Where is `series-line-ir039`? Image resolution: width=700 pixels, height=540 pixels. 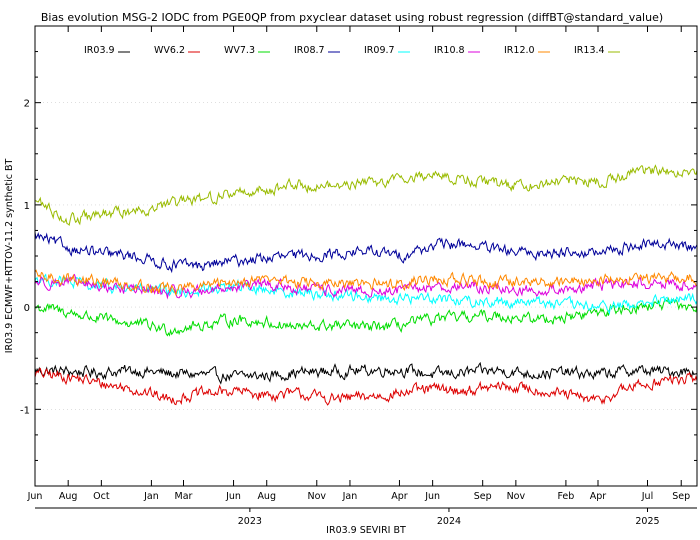 series-line-ir039 is located at coordinates (366, 373).